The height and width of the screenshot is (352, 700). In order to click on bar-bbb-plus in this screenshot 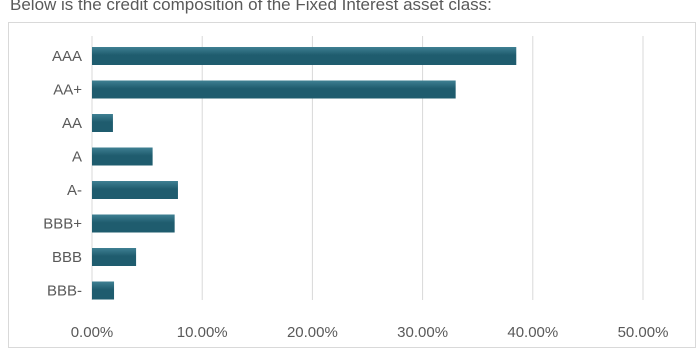, I will do `click(133, 223)`.